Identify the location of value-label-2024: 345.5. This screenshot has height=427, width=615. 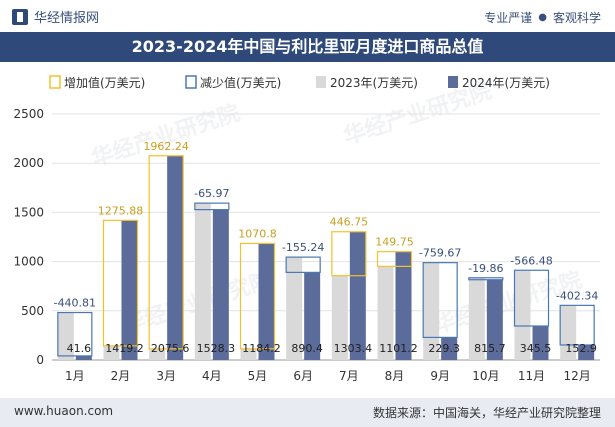
(536, 348).